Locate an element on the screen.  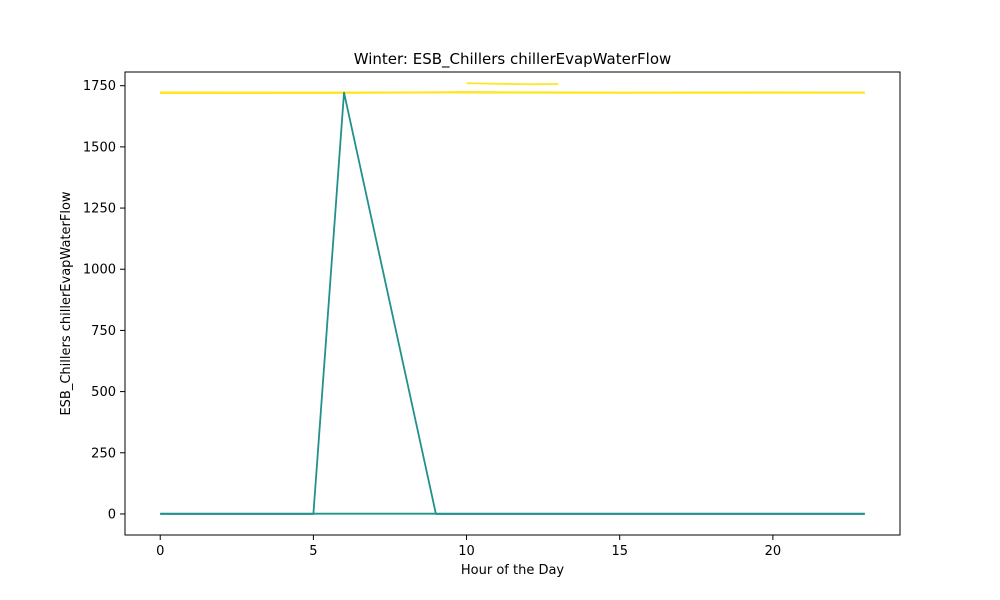
y-axis: 0 250 500 750 1000 1250 1500 1750 is located at coordinates (104, 300).